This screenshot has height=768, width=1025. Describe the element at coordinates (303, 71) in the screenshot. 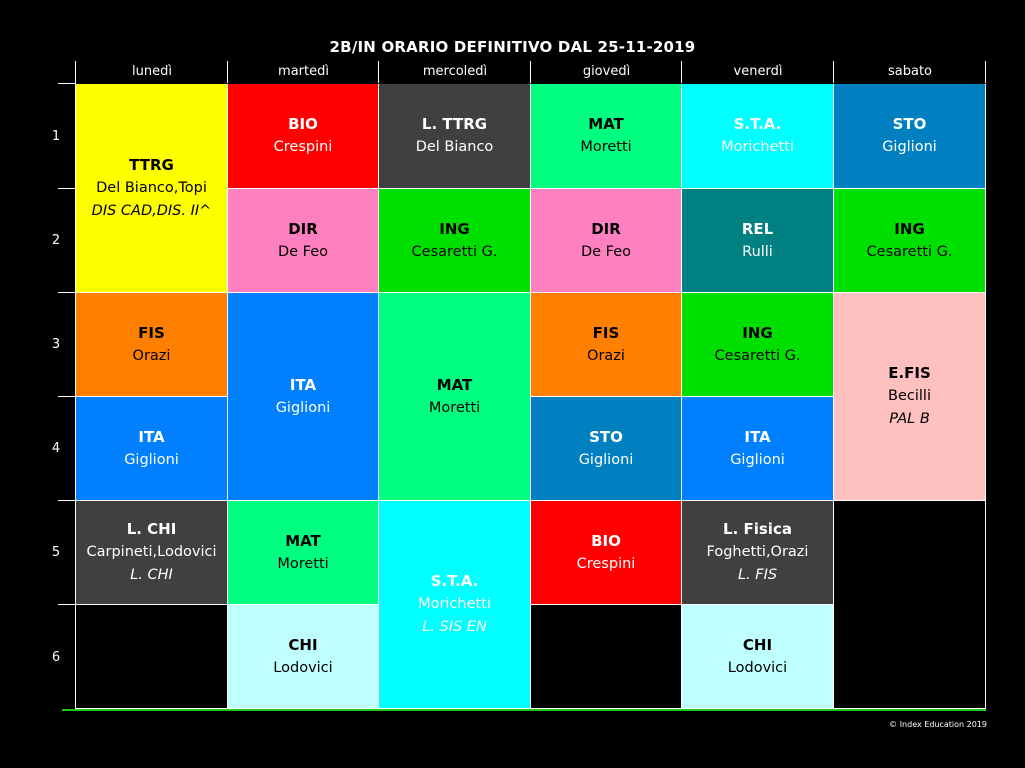

I see `day-header-tuesday: martedì` at that location.